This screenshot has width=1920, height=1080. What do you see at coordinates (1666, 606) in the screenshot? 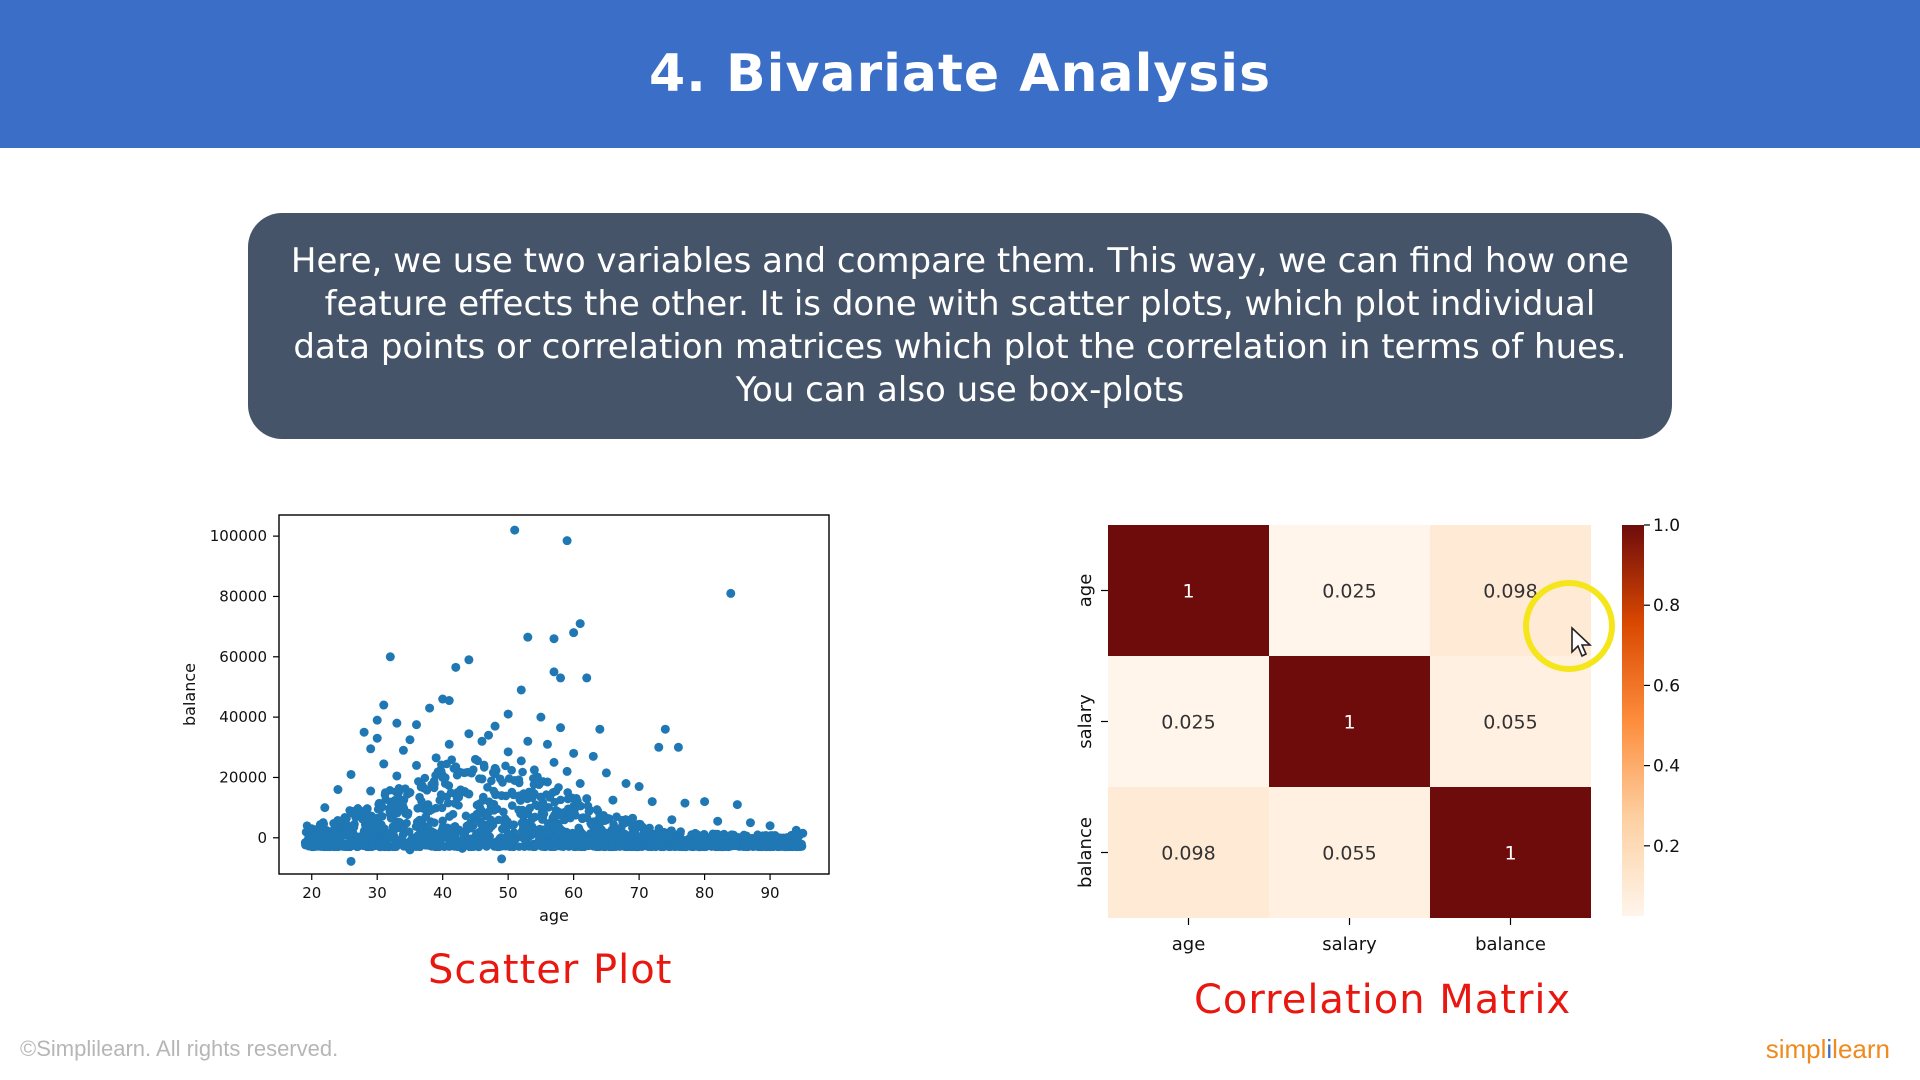
I see `colorbar-tick-label: 0.8` at bounding box center [1666, 606].